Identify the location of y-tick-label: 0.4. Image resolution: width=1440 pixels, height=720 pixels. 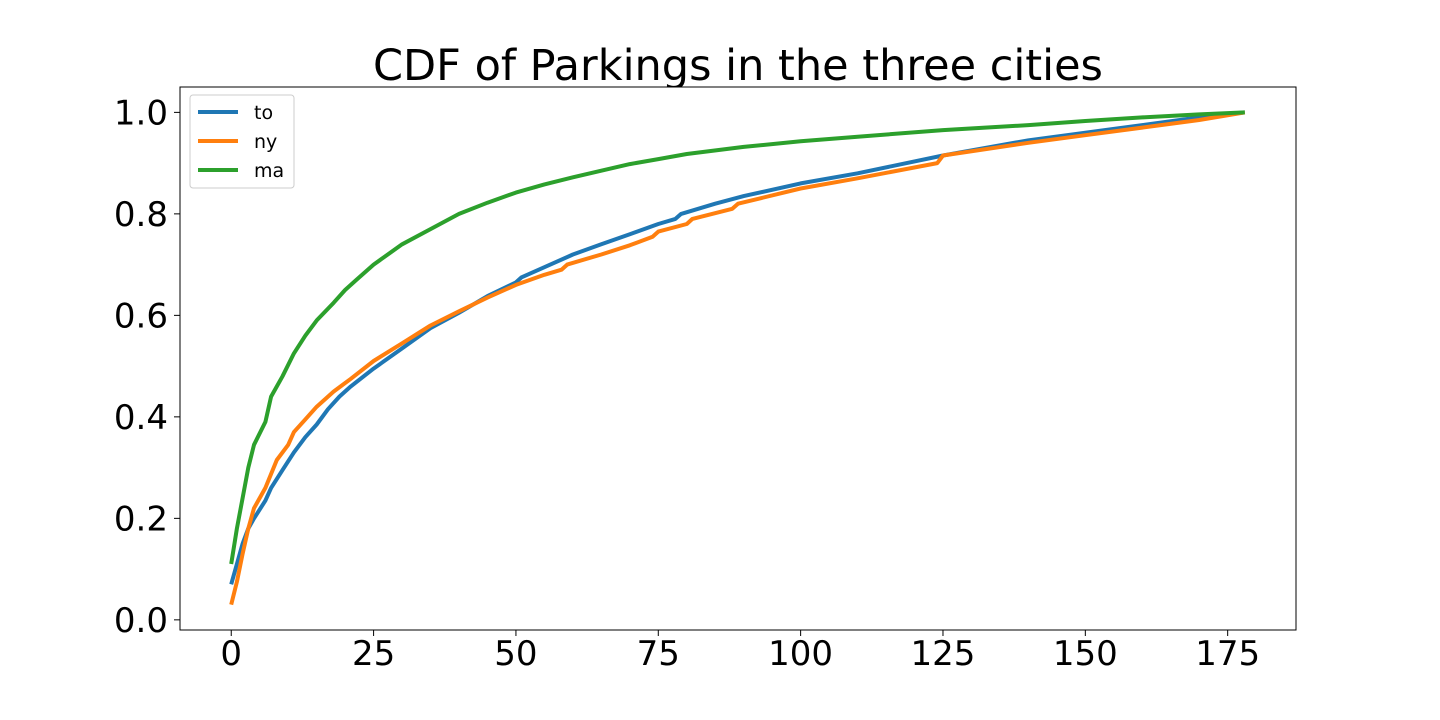
(141, 418).